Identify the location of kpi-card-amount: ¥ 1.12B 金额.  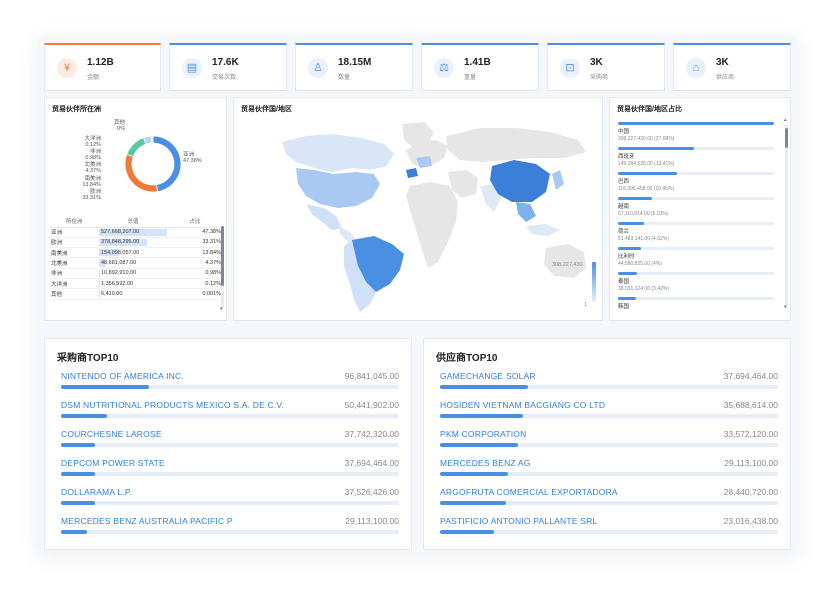
(102, 67).